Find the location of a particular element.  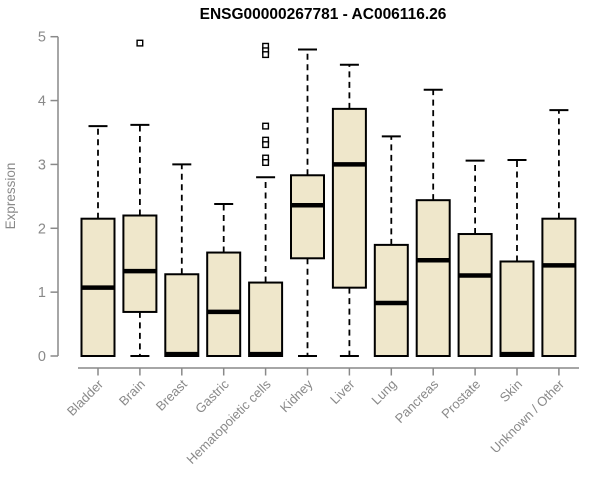

box-group-hematopoietic-cells is located at coordinates (266, 200).